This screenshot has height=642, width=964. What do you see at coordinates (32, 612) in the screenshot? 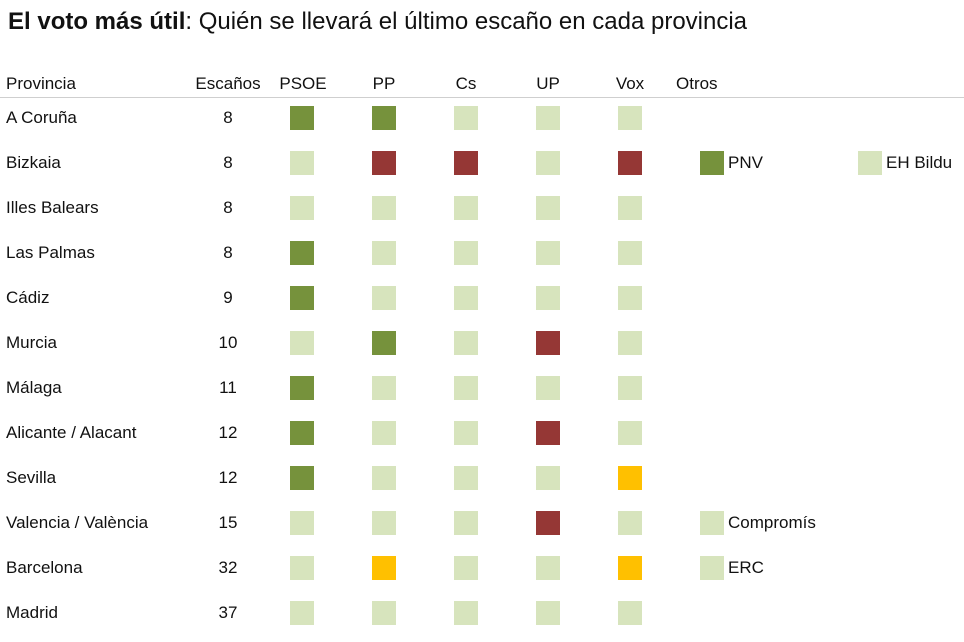
I see `row-provincia-label: Madrid` at bounding box center [32, 612].